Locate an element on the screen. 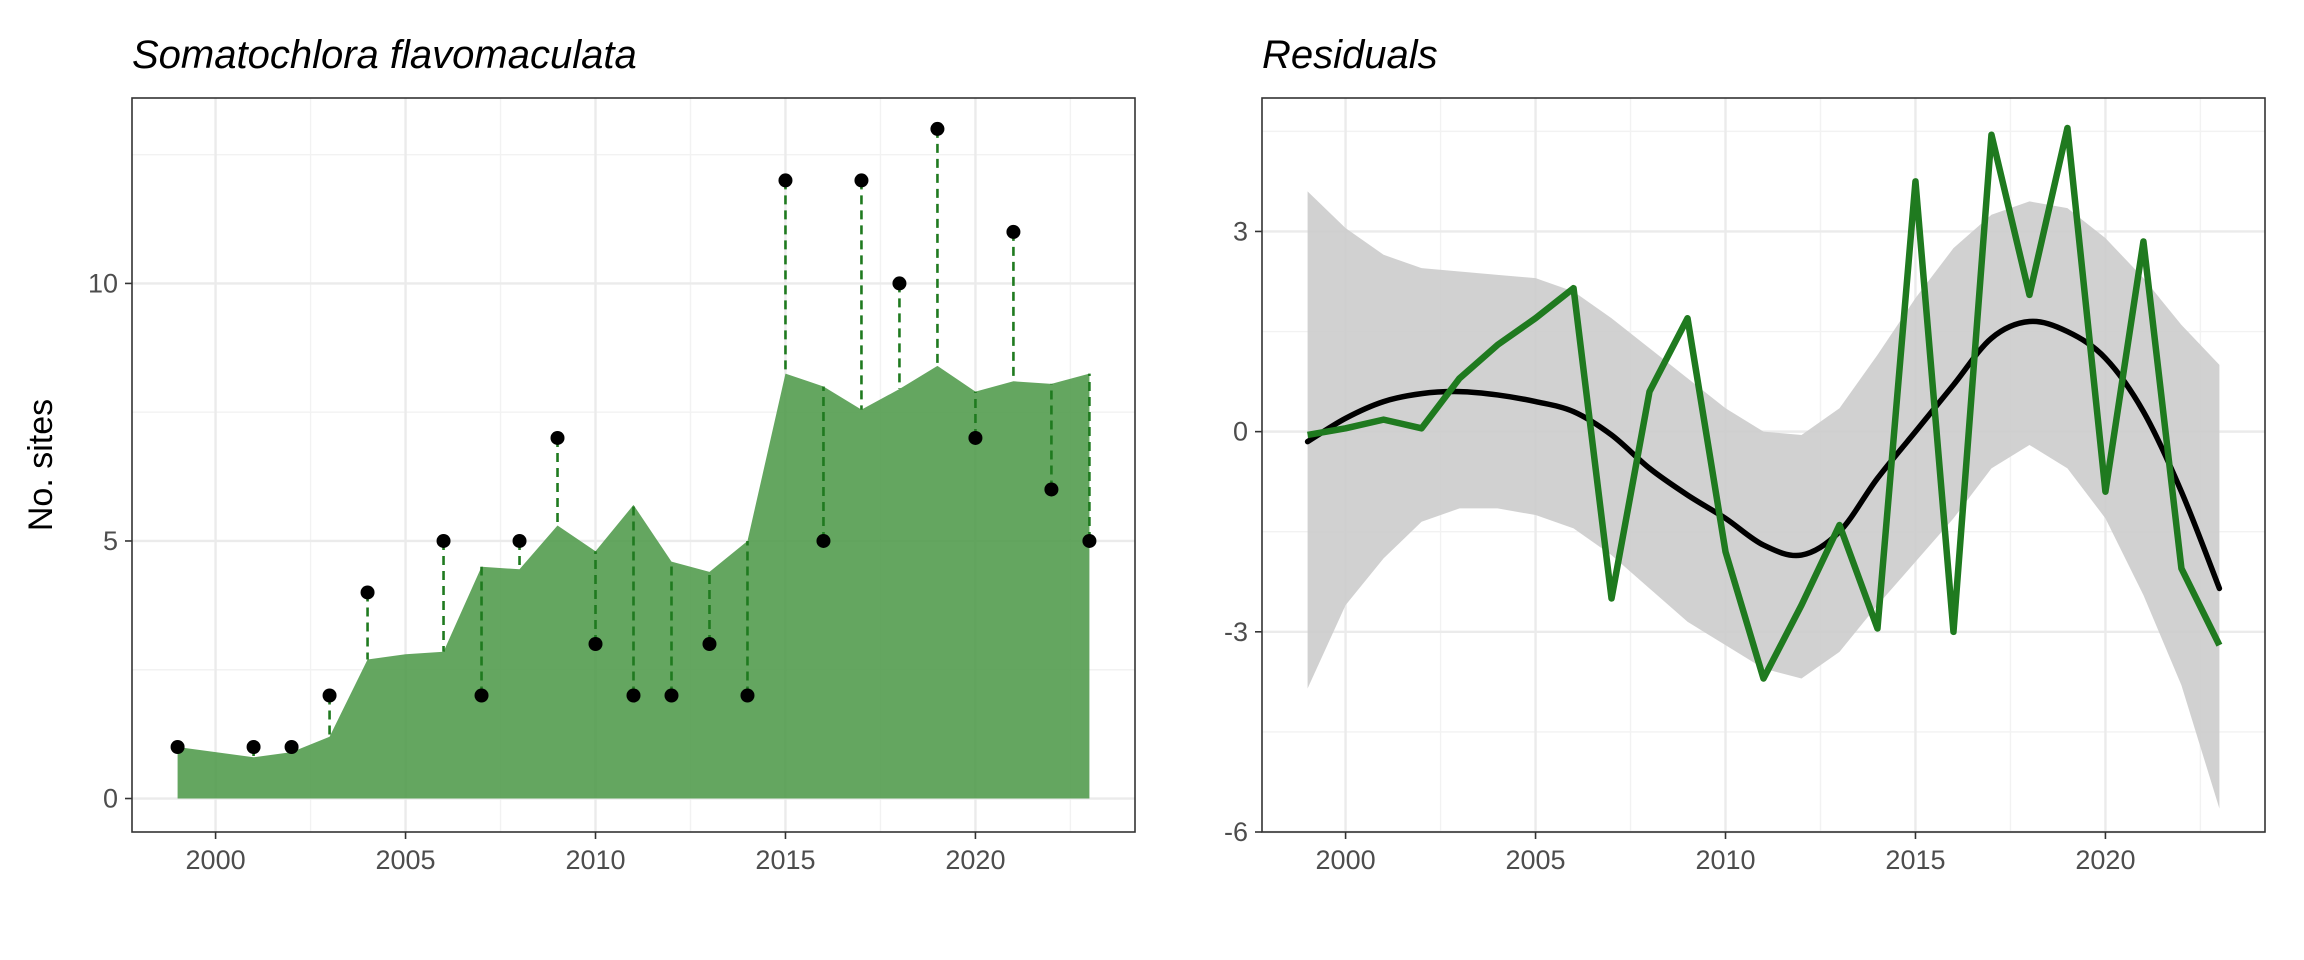 Image resolution: width=2304 pixels, height=960 pixels. y-tick-label: 5 is located at coordinates (110, 541).